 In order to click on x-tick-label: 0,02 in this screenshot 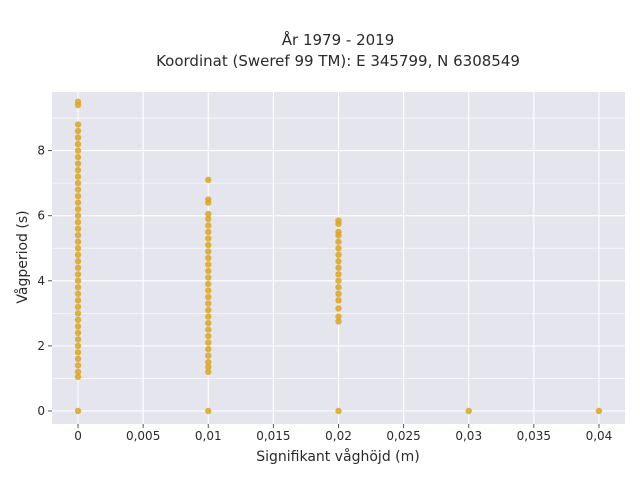, I will do `click(338, 436)`.